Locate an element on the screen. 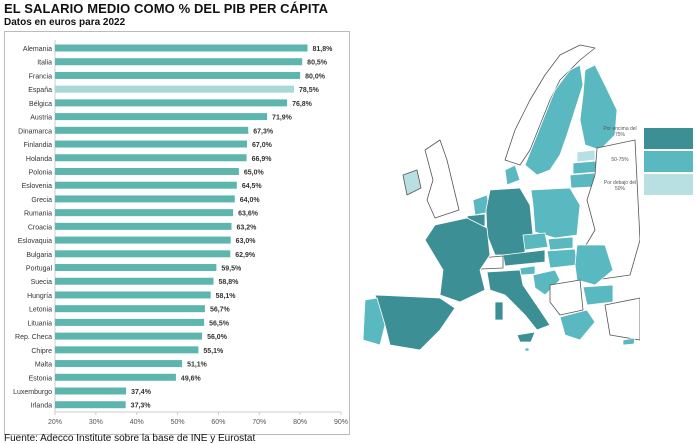 This screenshot has height=444, width=696. map-estonia is located at coordinates (586, 156).